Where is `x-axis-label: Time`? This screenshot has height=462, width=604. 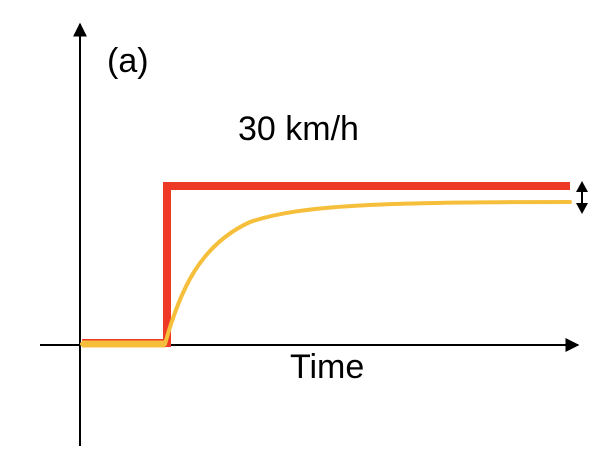 x-axis-label: Time is located at coordinates (327, 367).